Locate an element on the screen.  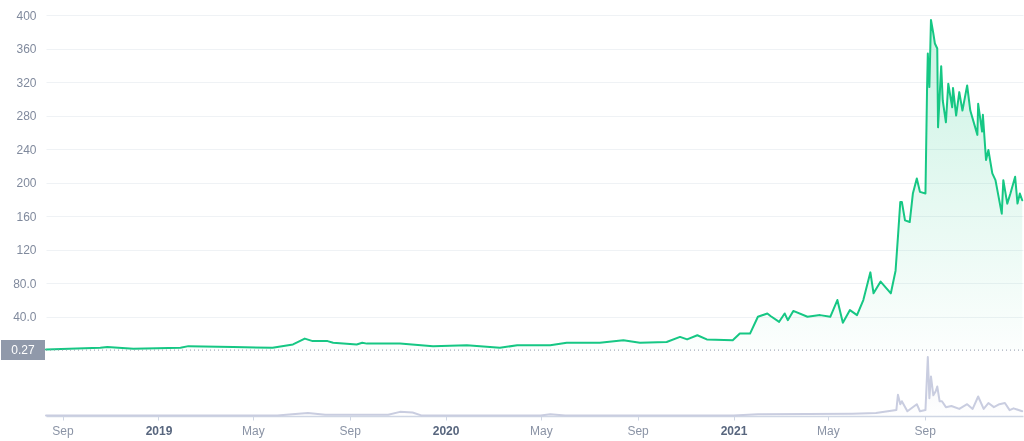
y-tick-label: 160 is located at coordinates (26, 216).